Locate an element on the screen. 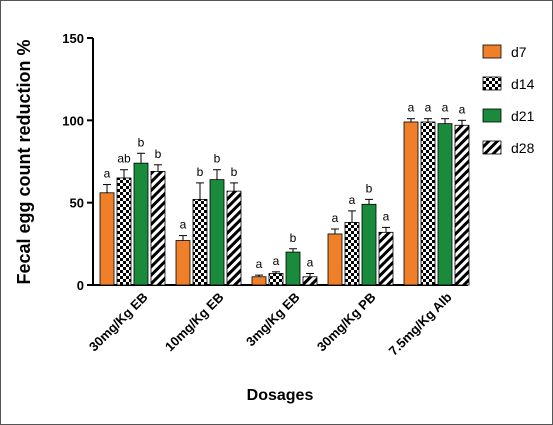  legend-label: d7 is located at coordinates (519, 52).